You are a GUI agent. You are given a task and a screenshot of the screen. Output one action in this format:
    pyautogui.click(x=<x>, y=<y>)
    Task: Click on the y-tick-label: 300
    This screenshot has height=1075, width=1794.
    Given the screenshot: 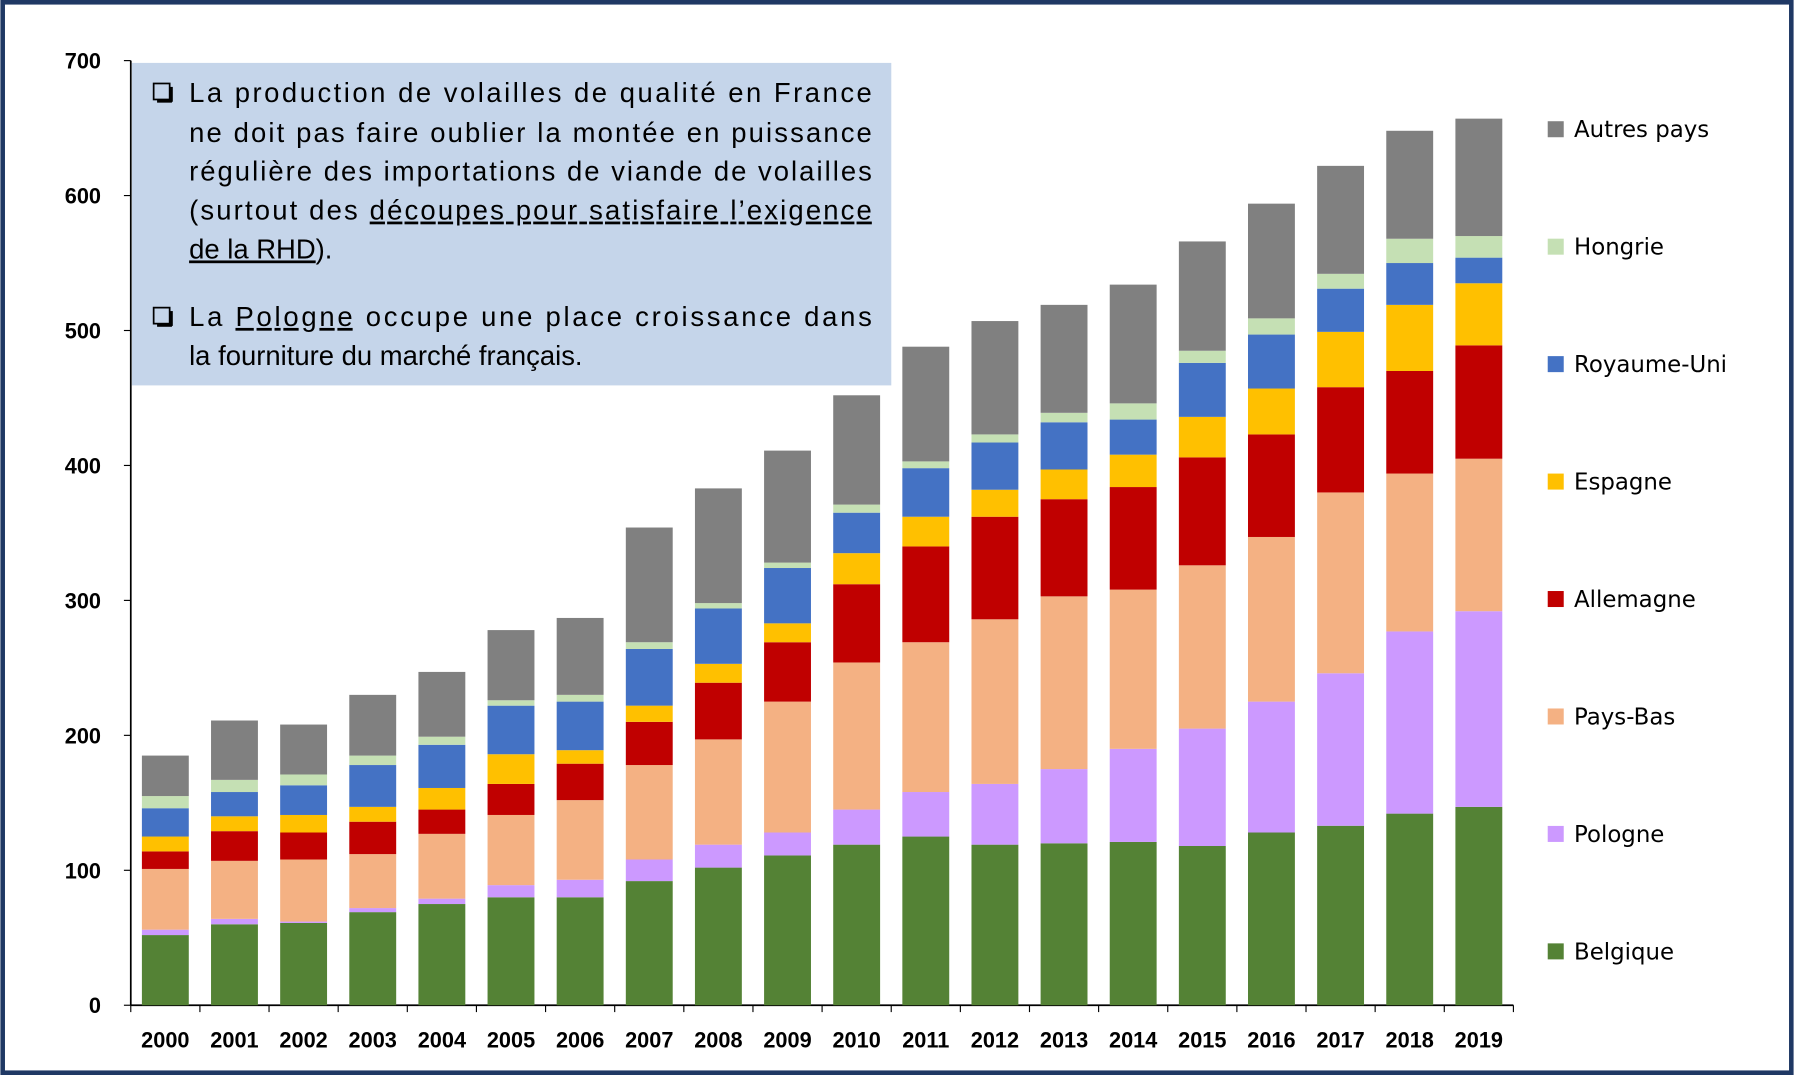 What is the action you would take?
    pyautogui.click(x=83, y=600)
    